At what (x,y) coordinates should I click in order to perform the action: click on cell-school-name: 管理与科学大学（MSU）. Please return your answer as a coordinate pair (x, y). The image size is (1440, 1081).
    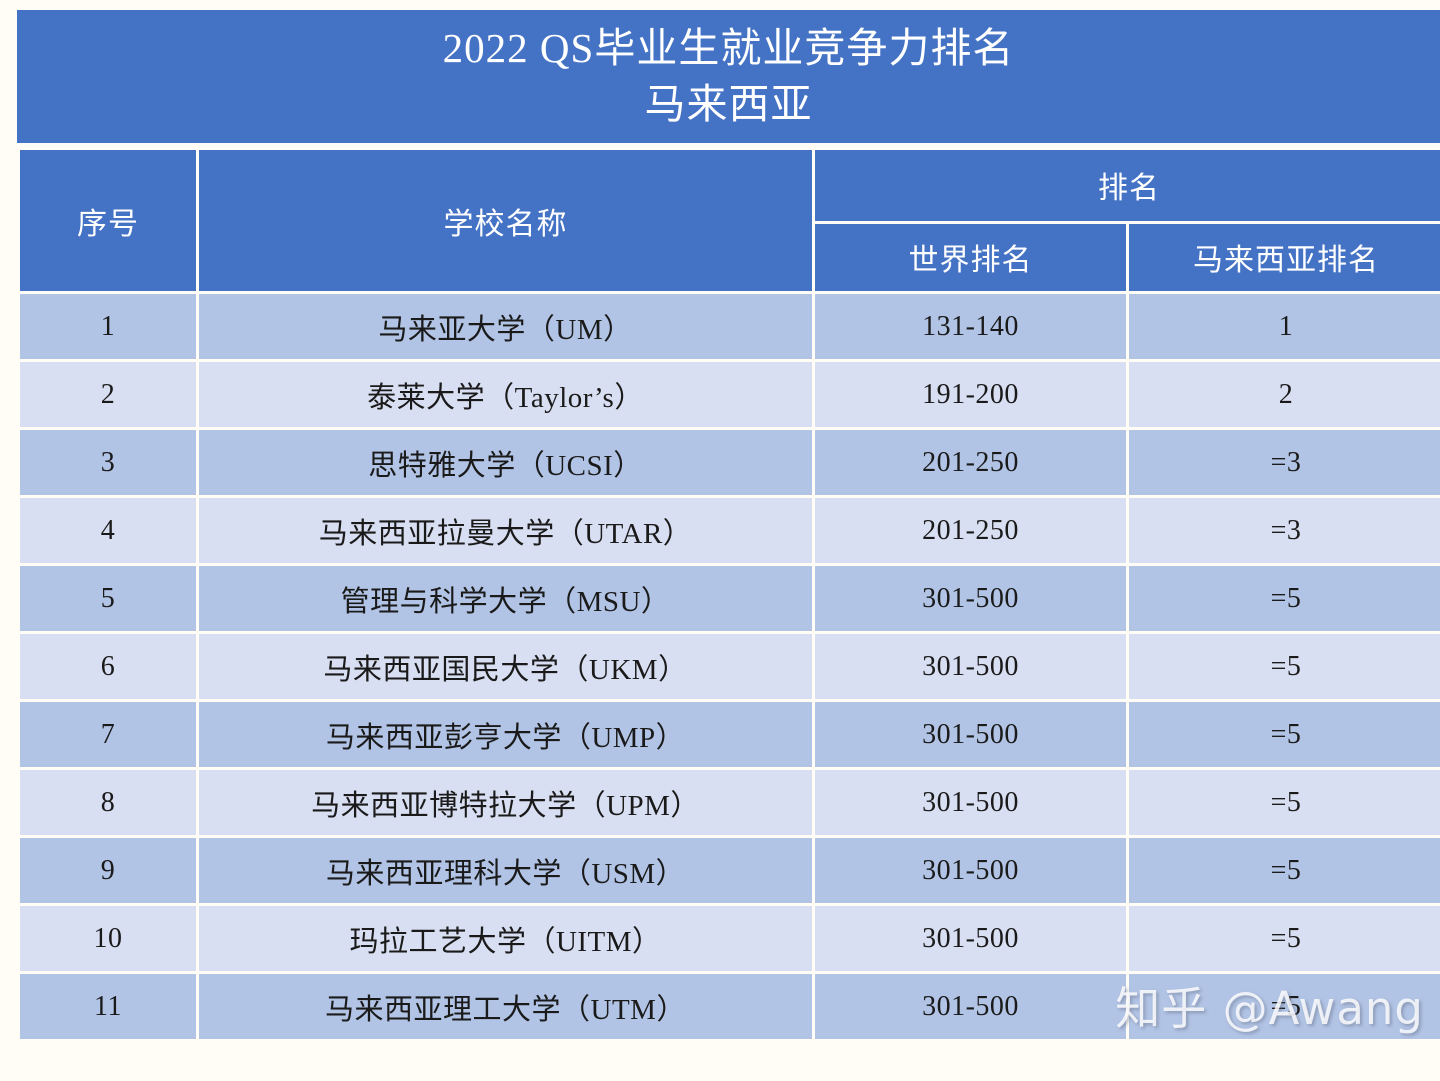
    Looking at the image, I should click on (505, 598).